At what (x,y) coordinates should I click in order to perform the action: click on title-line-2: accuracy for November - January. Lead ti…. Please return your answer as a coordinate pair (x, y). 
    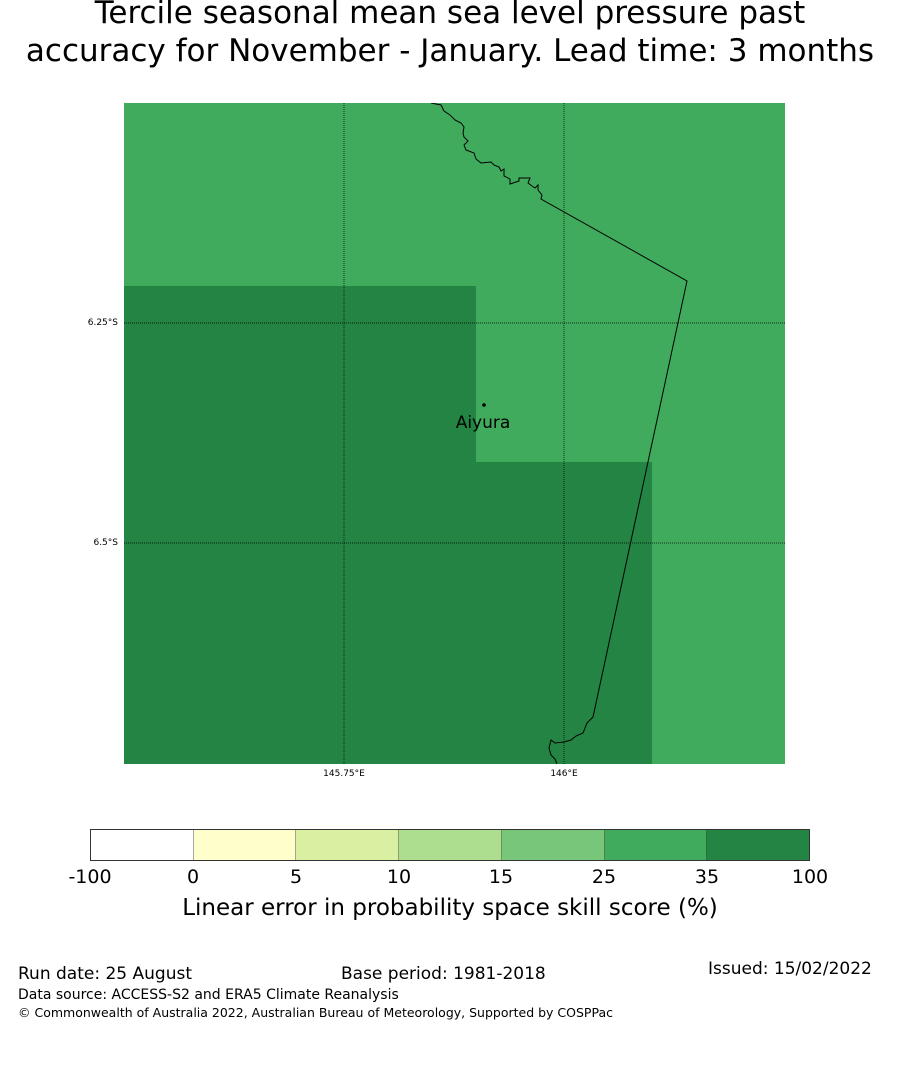
    Looking at the image, I should click on (450, 51).